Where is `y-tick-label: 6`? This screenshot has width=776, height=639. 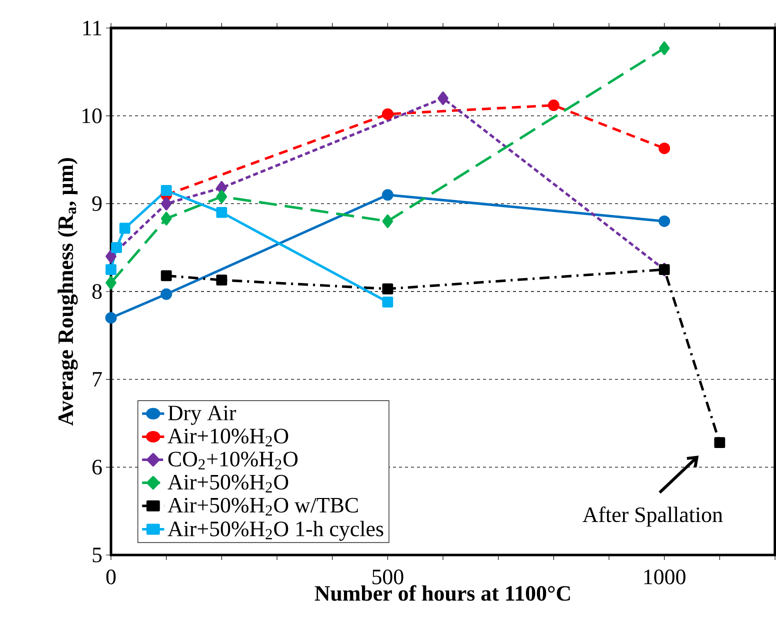 y-tick-label: 6 is located at coordinates (97, 467).